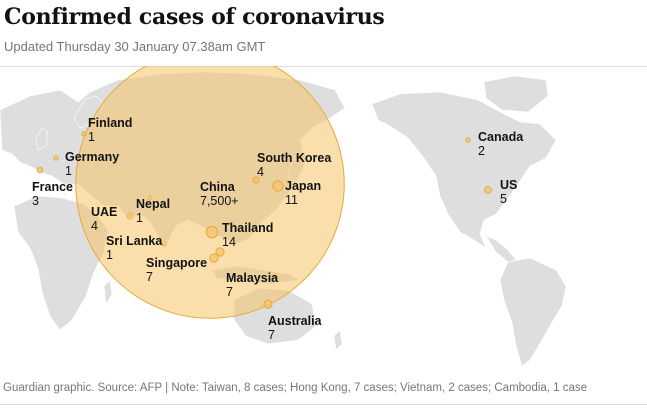 The width and height of the screenshot is (647, 412). Describe the element at coordinates (481, 151) in the screenshot. I see `place-count: 2` at that location.